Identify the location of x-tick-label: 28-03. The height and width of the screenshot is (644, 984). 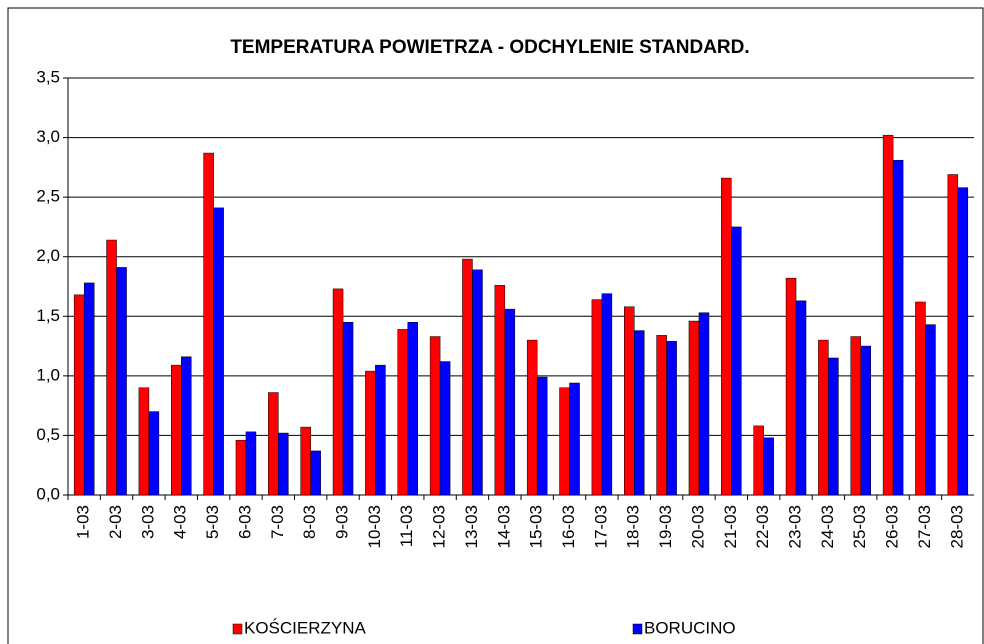
(956, 526).